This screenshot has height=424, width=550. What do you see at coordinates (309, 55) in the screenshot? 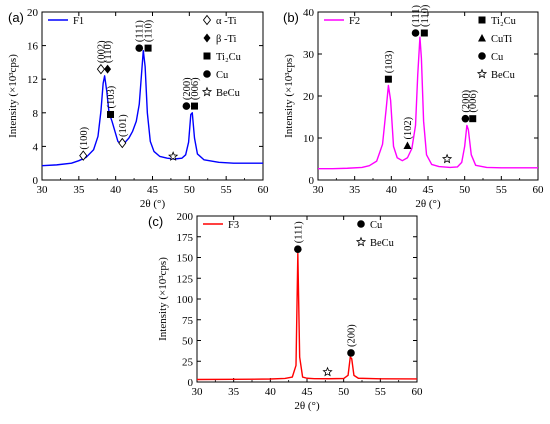
I see `y-tick-label: 30` at bounding box center [309, 55].